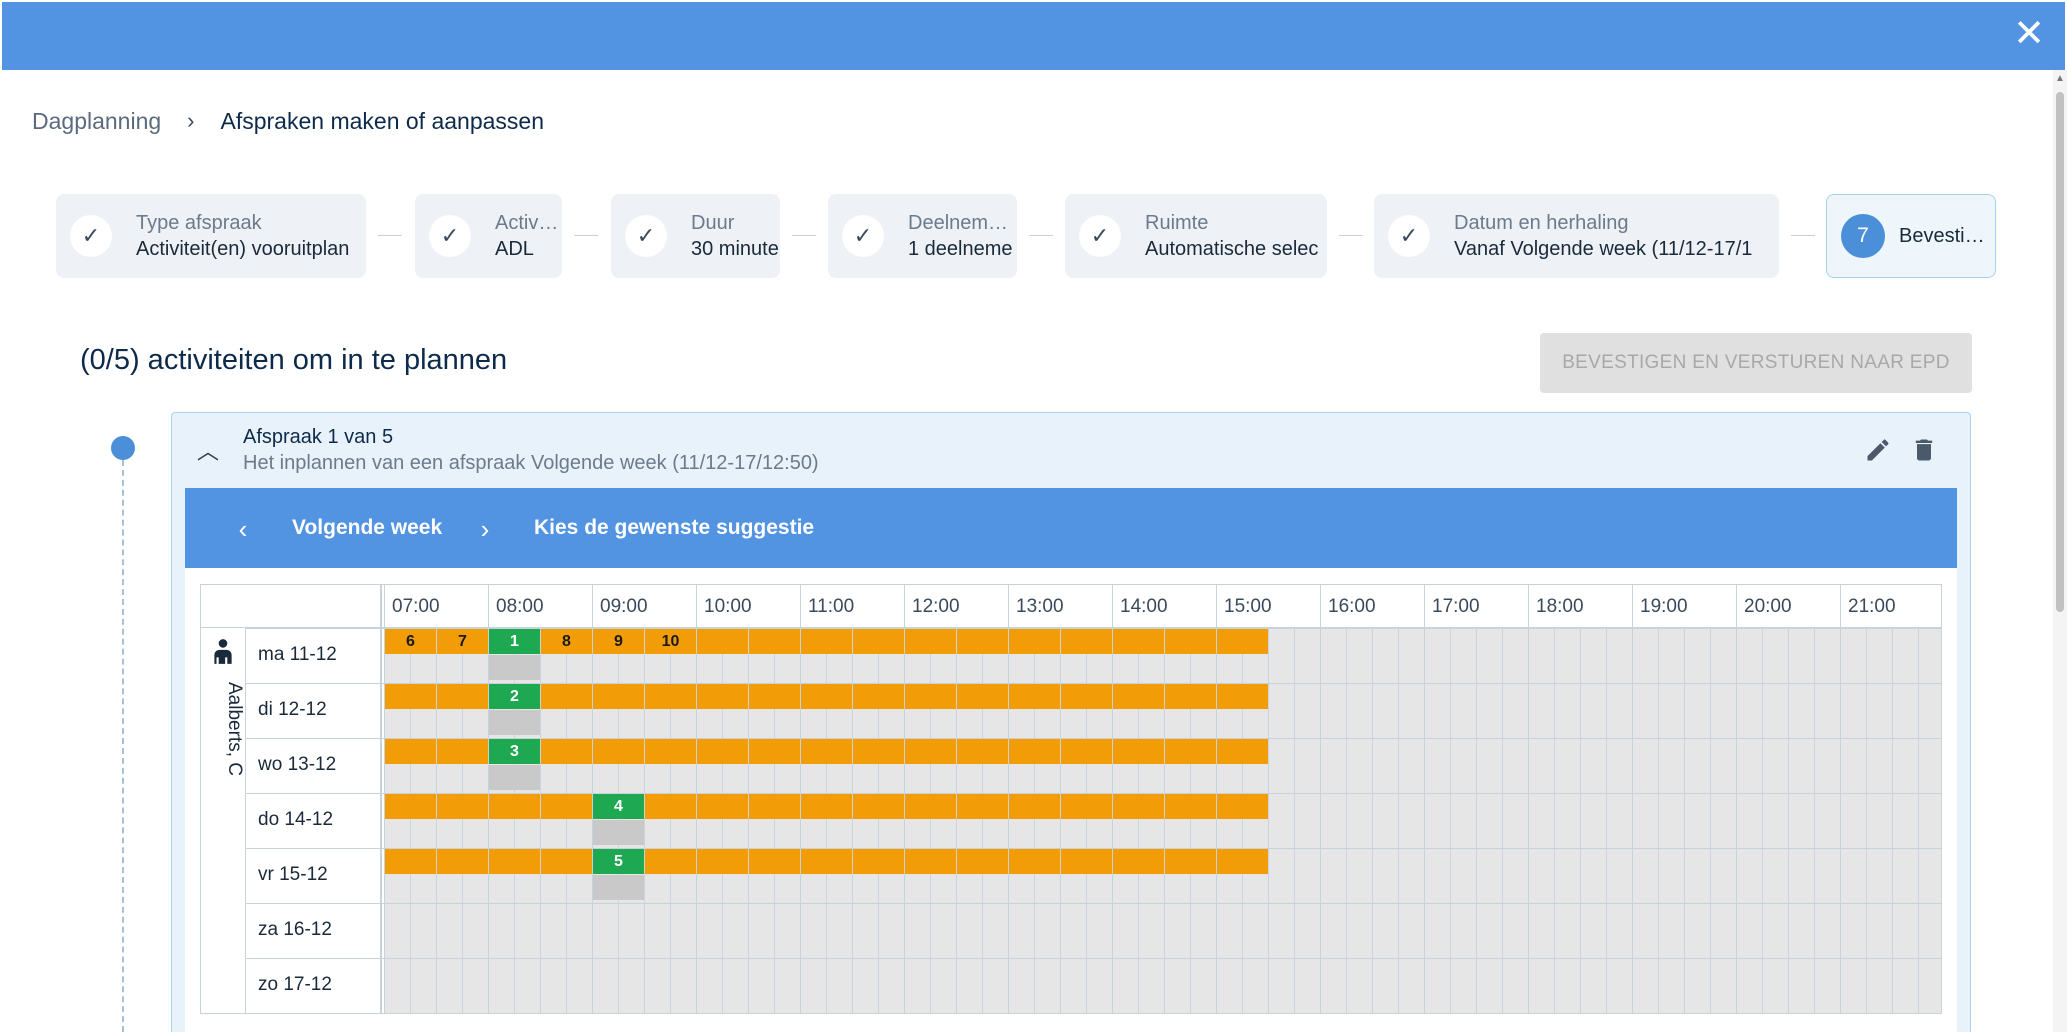 The width and height of the screenshot is (2067, 1032). I want to click on suggestion-selected: 1, so click(514, 641).